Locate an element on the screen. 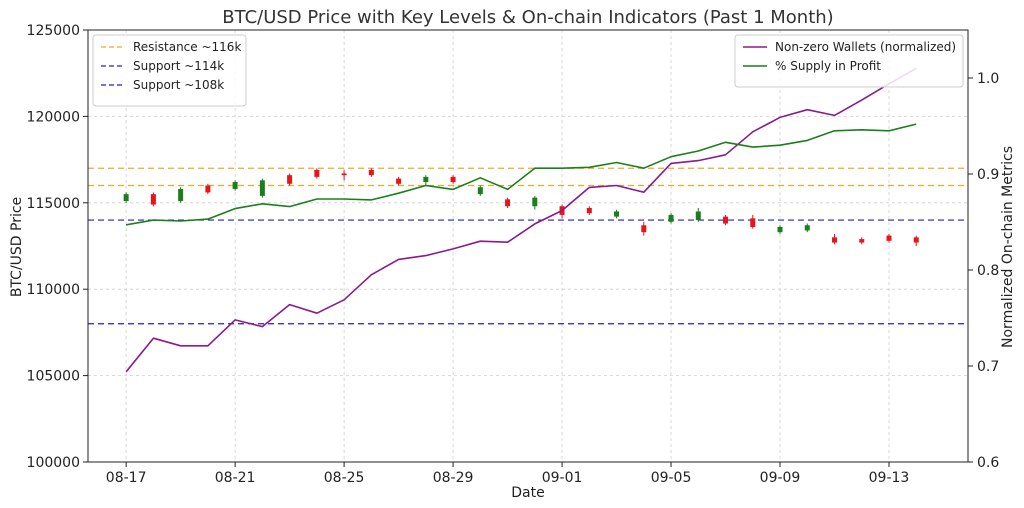 This screenshot has height=508, width=1024. legend-left-box is located at coordinates (169, 70).